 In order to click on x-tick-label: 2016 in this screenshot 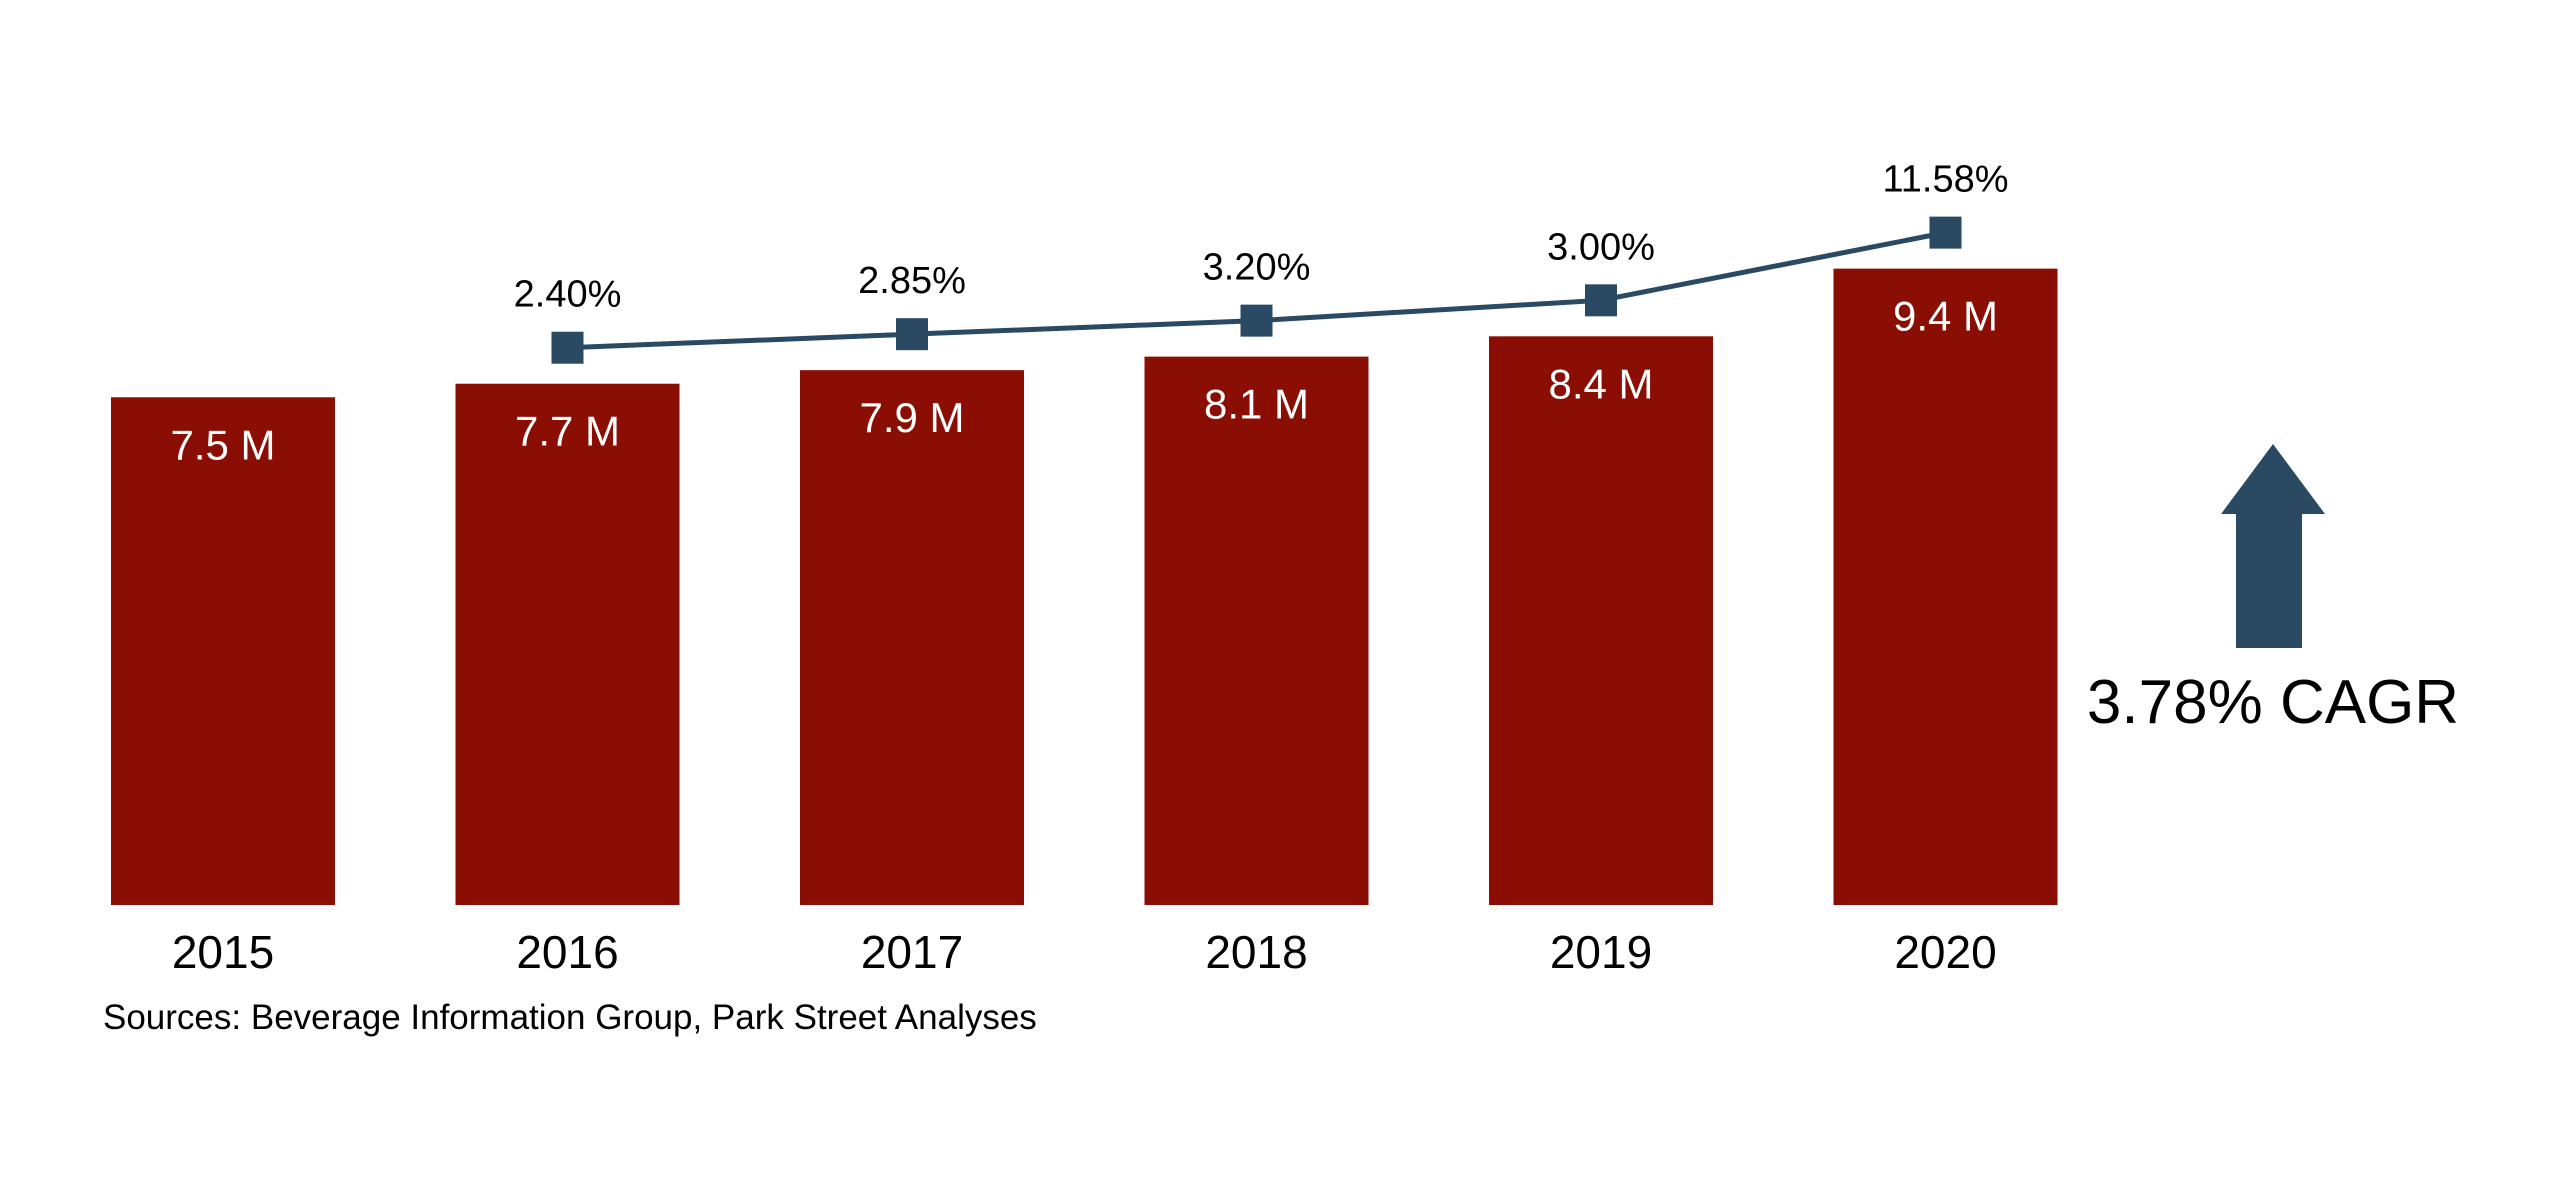, I will do `click(567, 952)`.